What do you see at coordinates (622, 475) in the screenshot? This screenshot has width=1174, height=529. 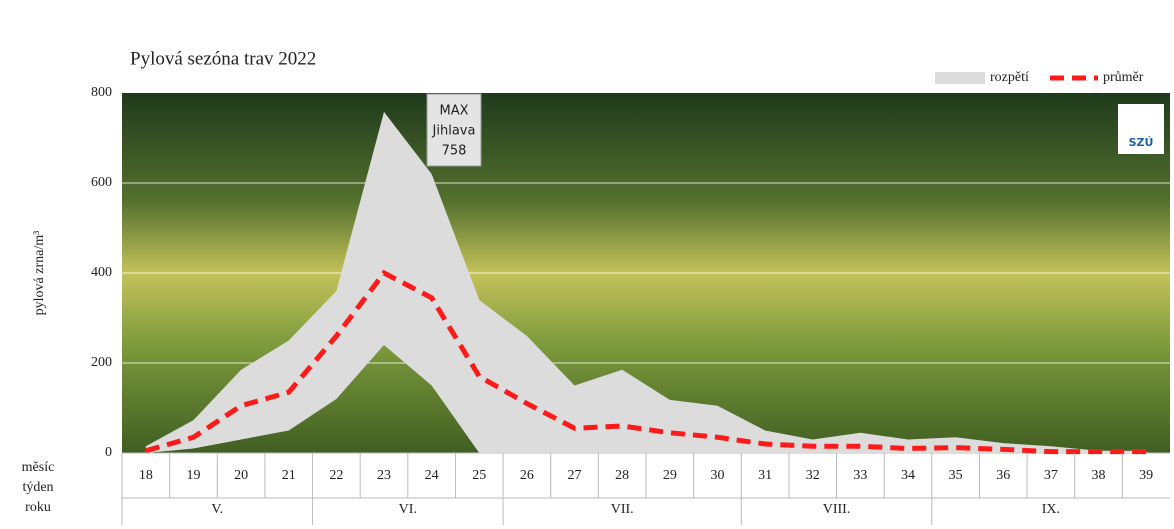 I see `x-tick-label: 28` at bounding box center [622, 475].